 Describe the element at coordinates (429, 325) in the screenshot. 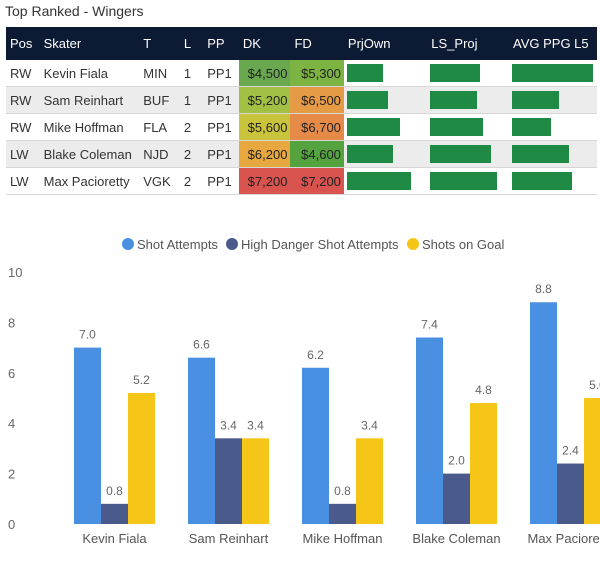

I see `bar-value-label: 7.4` at that location.